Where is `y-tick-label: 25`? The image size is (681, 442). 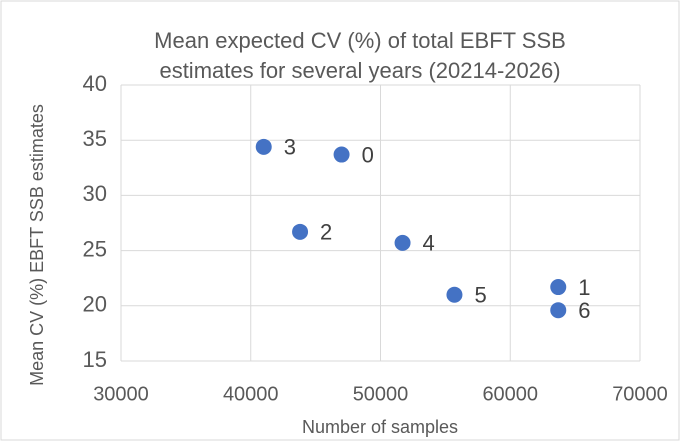 y-tick-label: 25 is located at coordinates (95, 248).